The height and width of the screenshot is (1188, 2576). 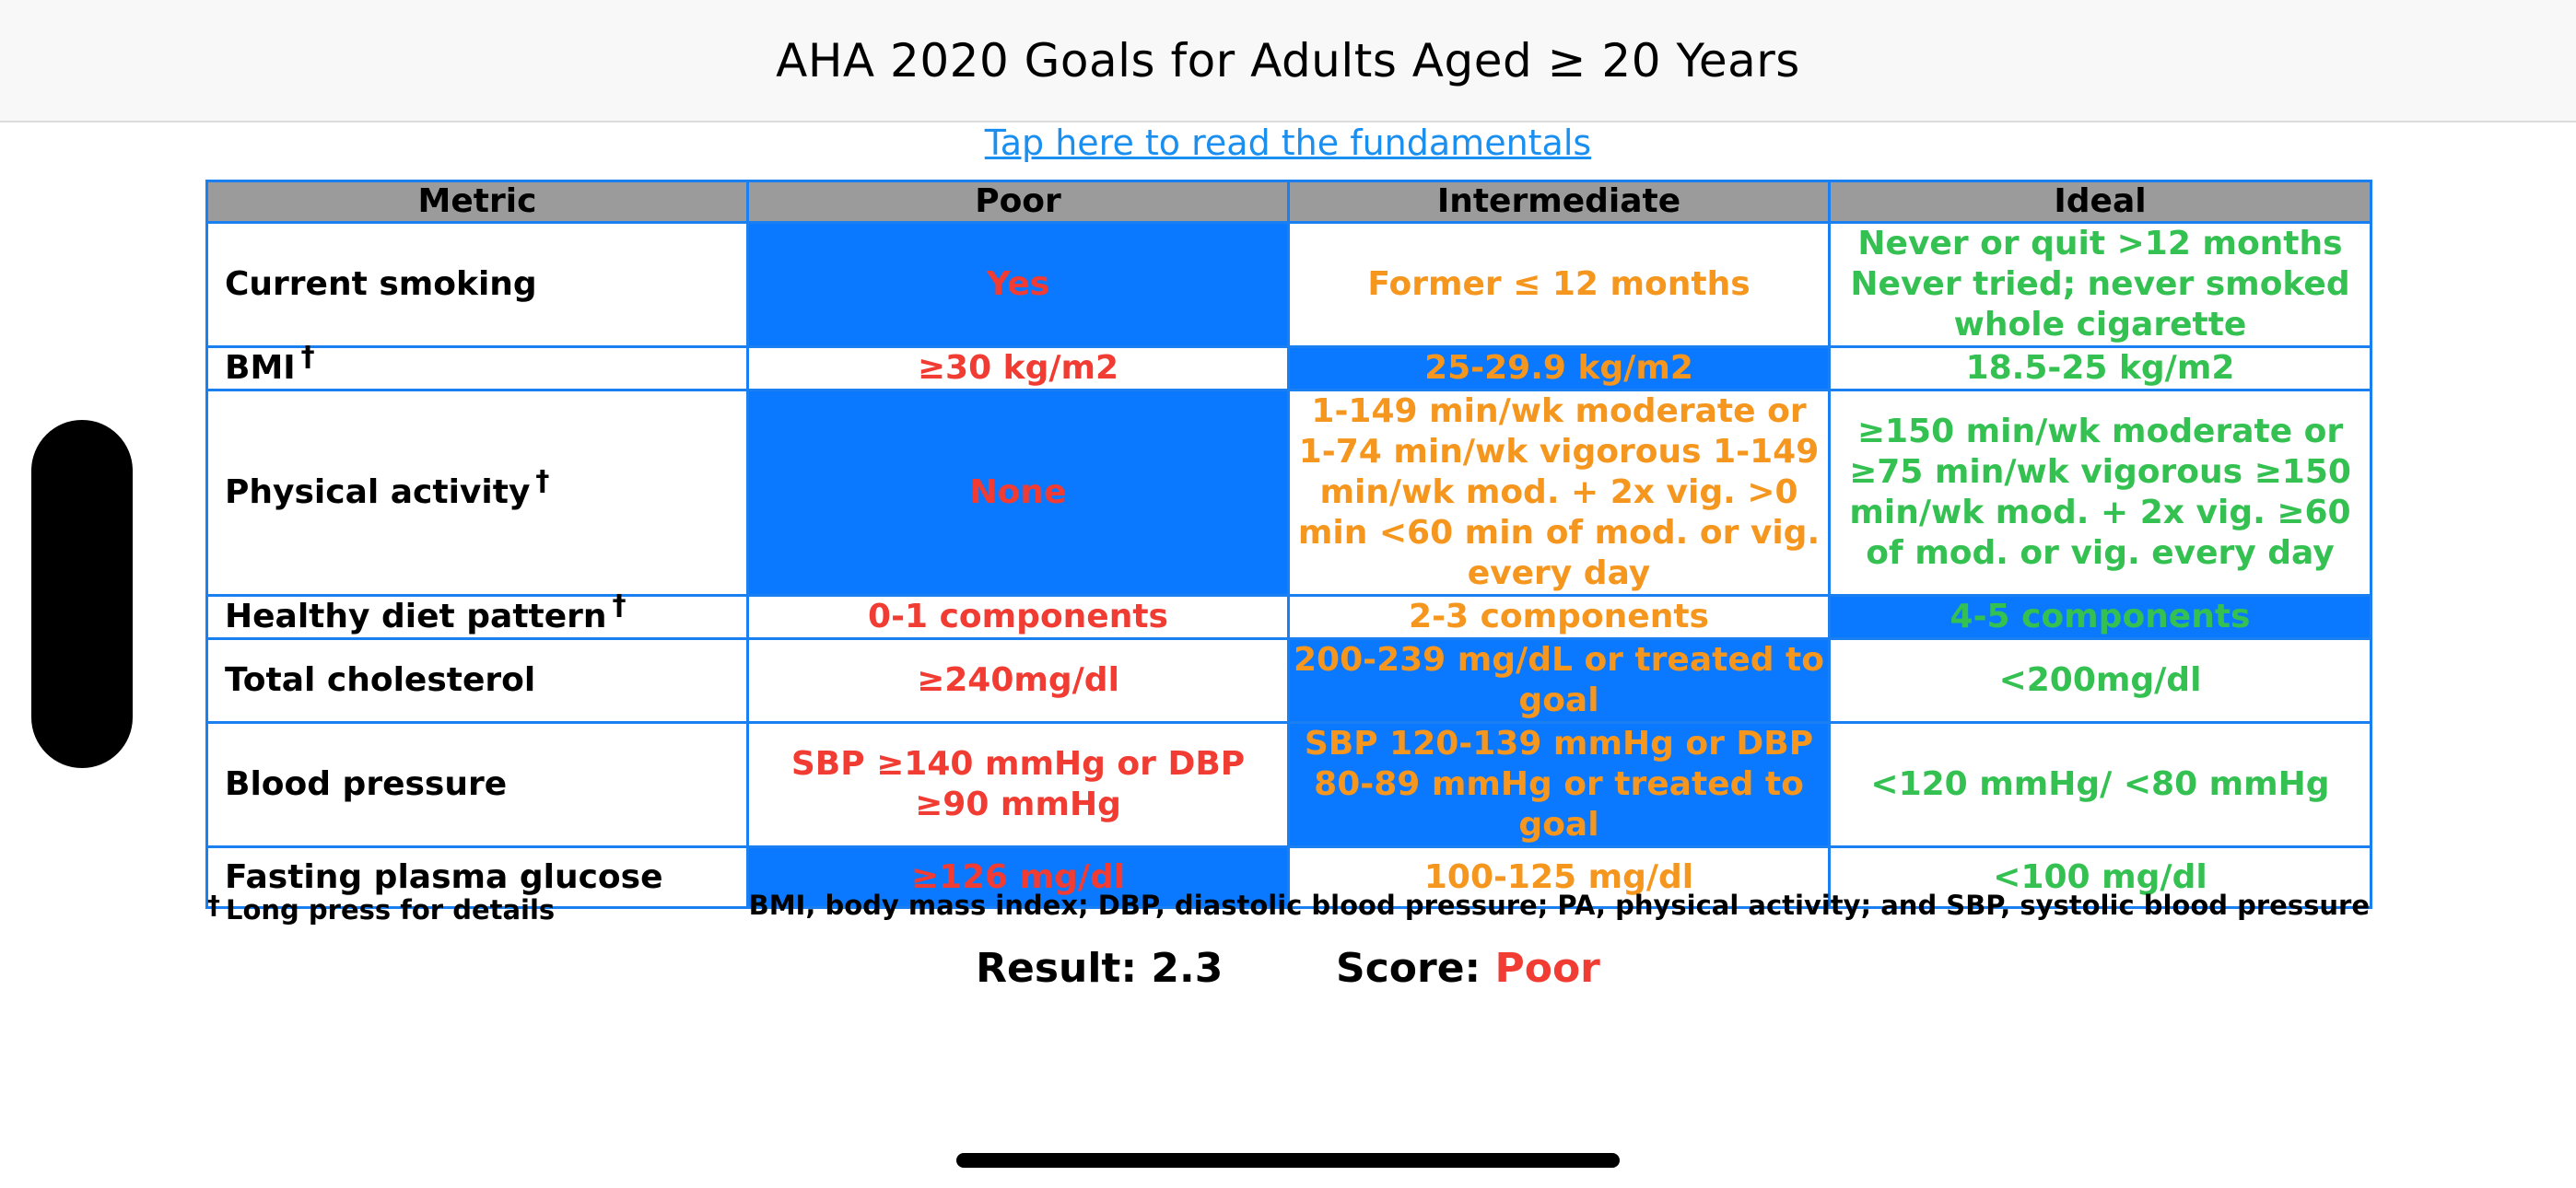 What do you see at coordinates (391, 910) in the screenshot?
I see `footnote-left-text: Long press for details` at bounding box center [391, 910].